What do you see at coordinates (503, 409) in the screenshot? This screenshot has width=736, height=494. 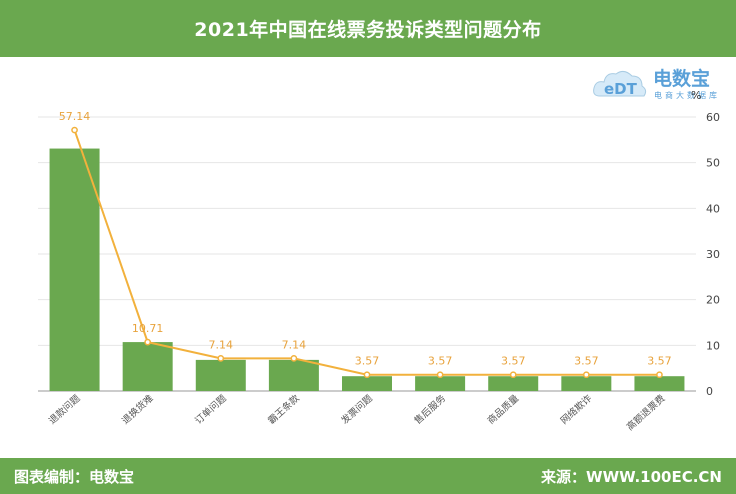 I see `x-tick-label: 商品质量` at bounding box center [503, 409].